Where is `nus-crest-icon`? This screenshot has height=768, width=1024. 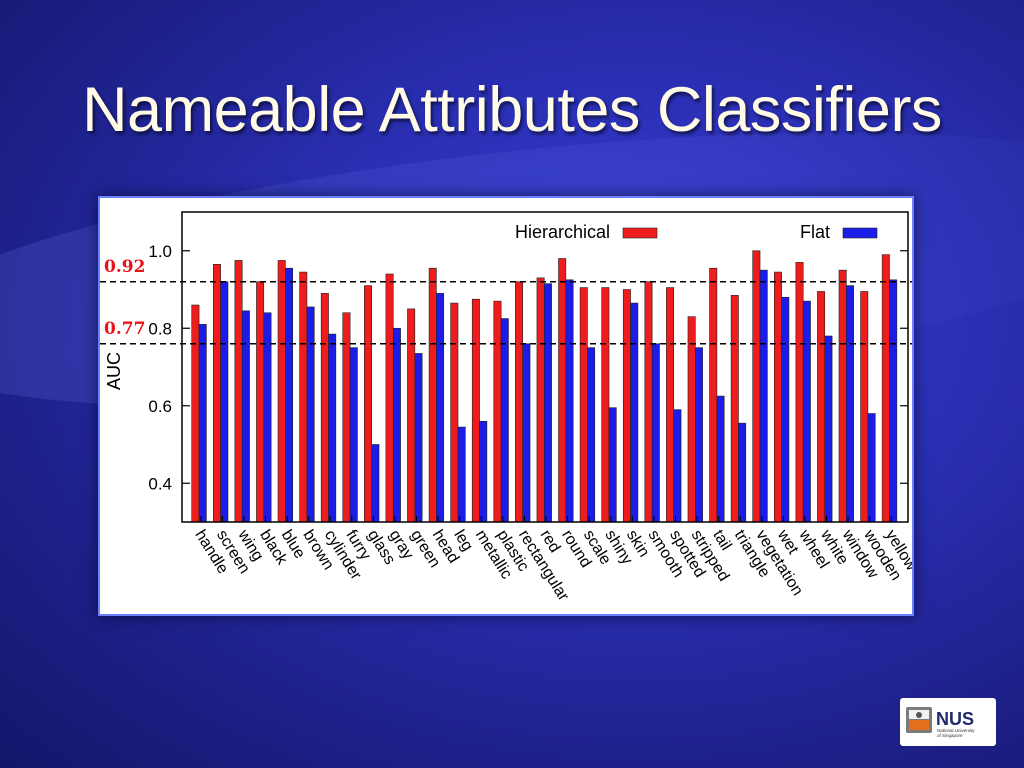
nus-crest-icon is located at coordinates (919, 720).